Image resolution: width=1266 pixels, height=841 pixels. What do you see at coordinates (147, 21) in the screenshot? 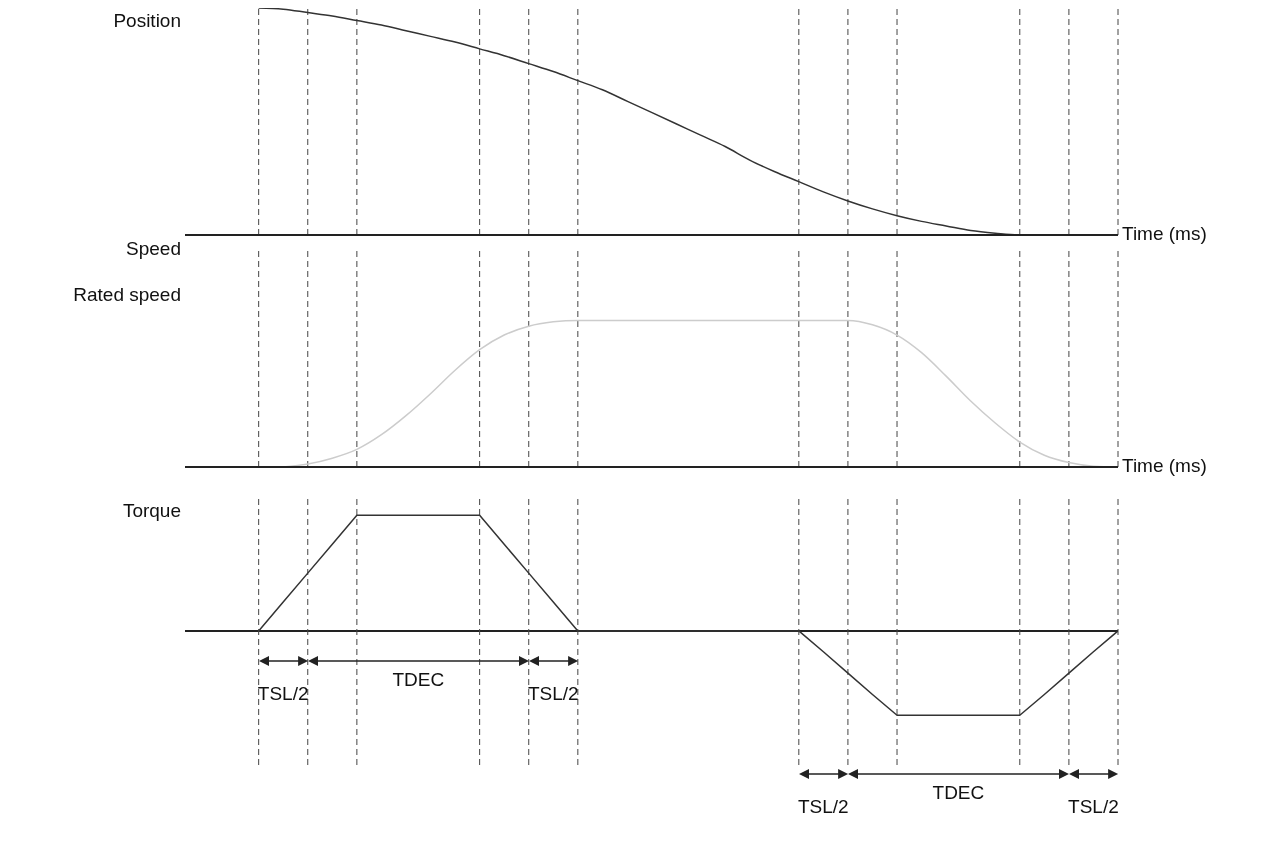
I see `y-axis-title: Position` at bounding box center [147, 21].